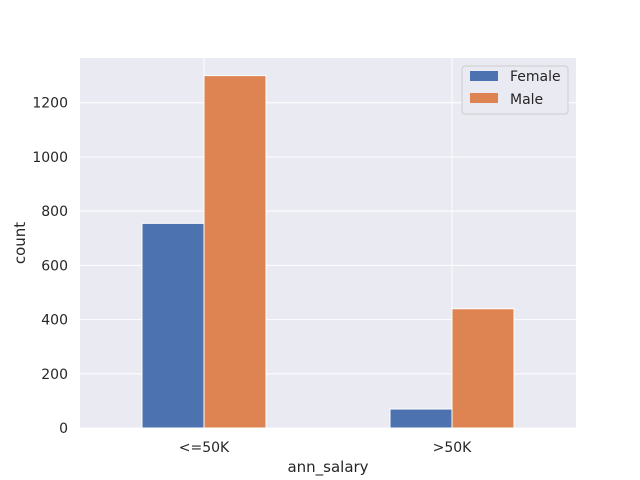 Image resolution: width=640 pixels, height=480 pixels. I want to click on legend: Female Male, so click(515, 90).